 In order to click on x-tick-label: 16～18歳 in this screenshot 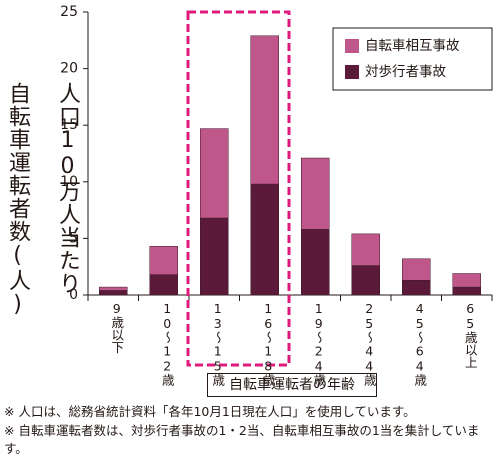, I will do `click(268, 343)`.